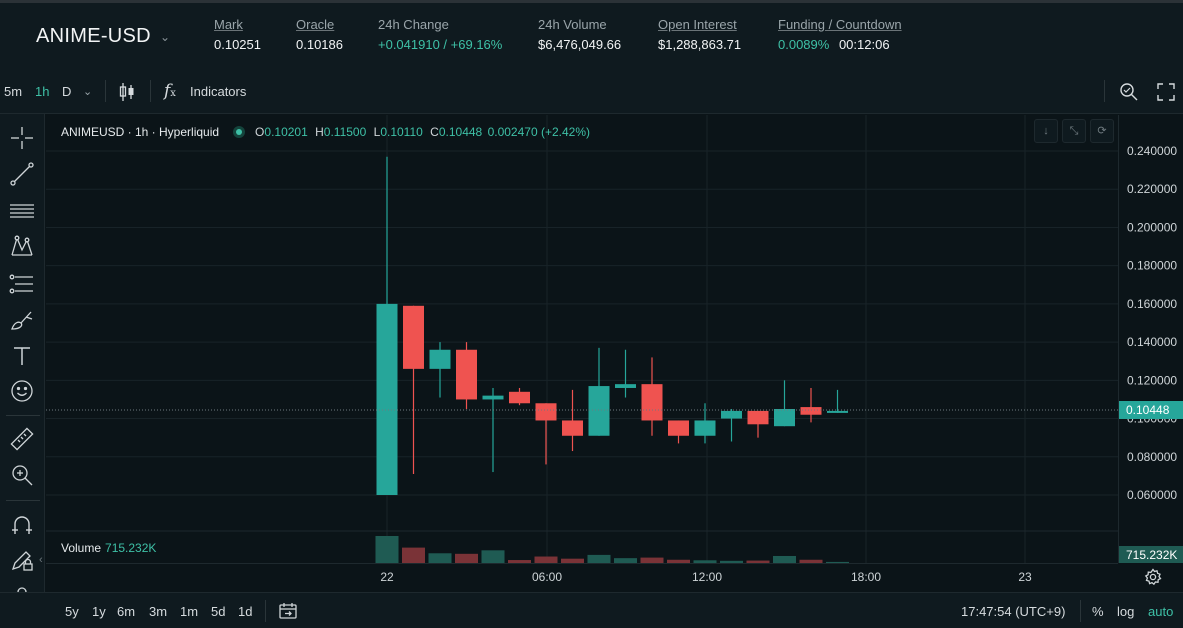 The width and height of the screenshot is (1183, 628). I want to click on auto-toggle: auto, so click(1161, 611).